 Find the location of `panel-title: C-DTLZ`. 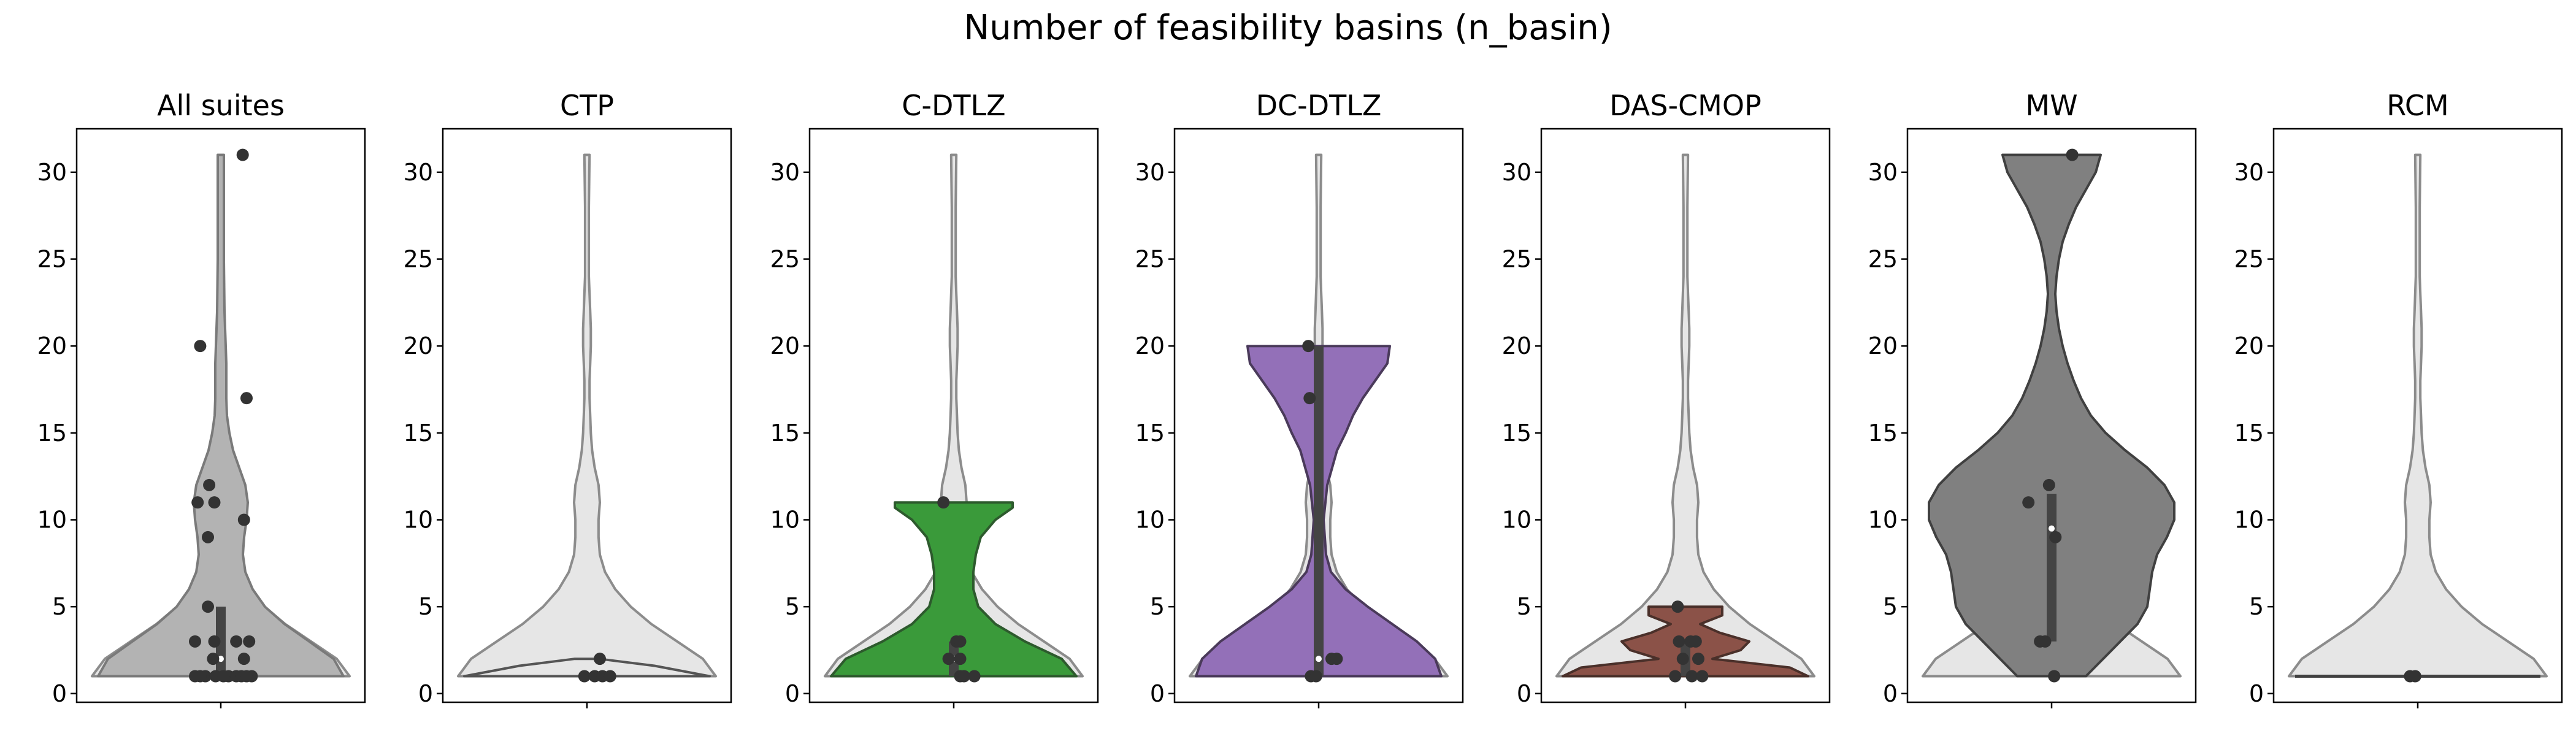

panel-title: C-DTLZ is located at coordinates (953, 105).